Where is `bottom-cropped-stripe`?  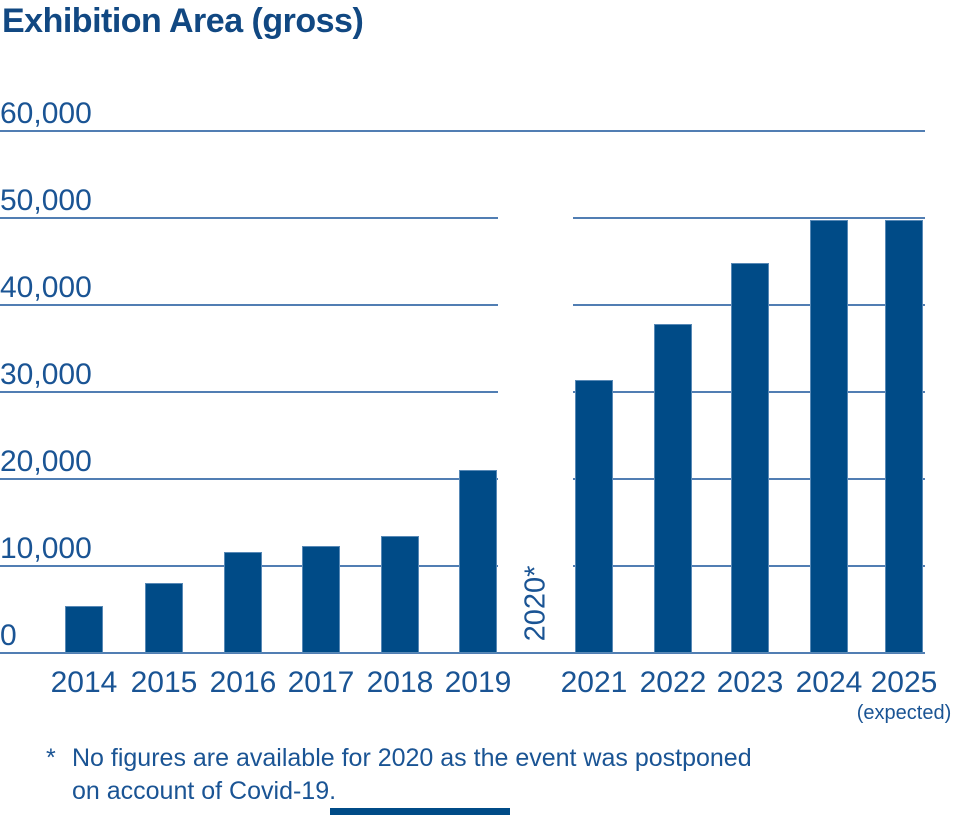
bottom-cropped-stripe is located at coordinates (420, 811).